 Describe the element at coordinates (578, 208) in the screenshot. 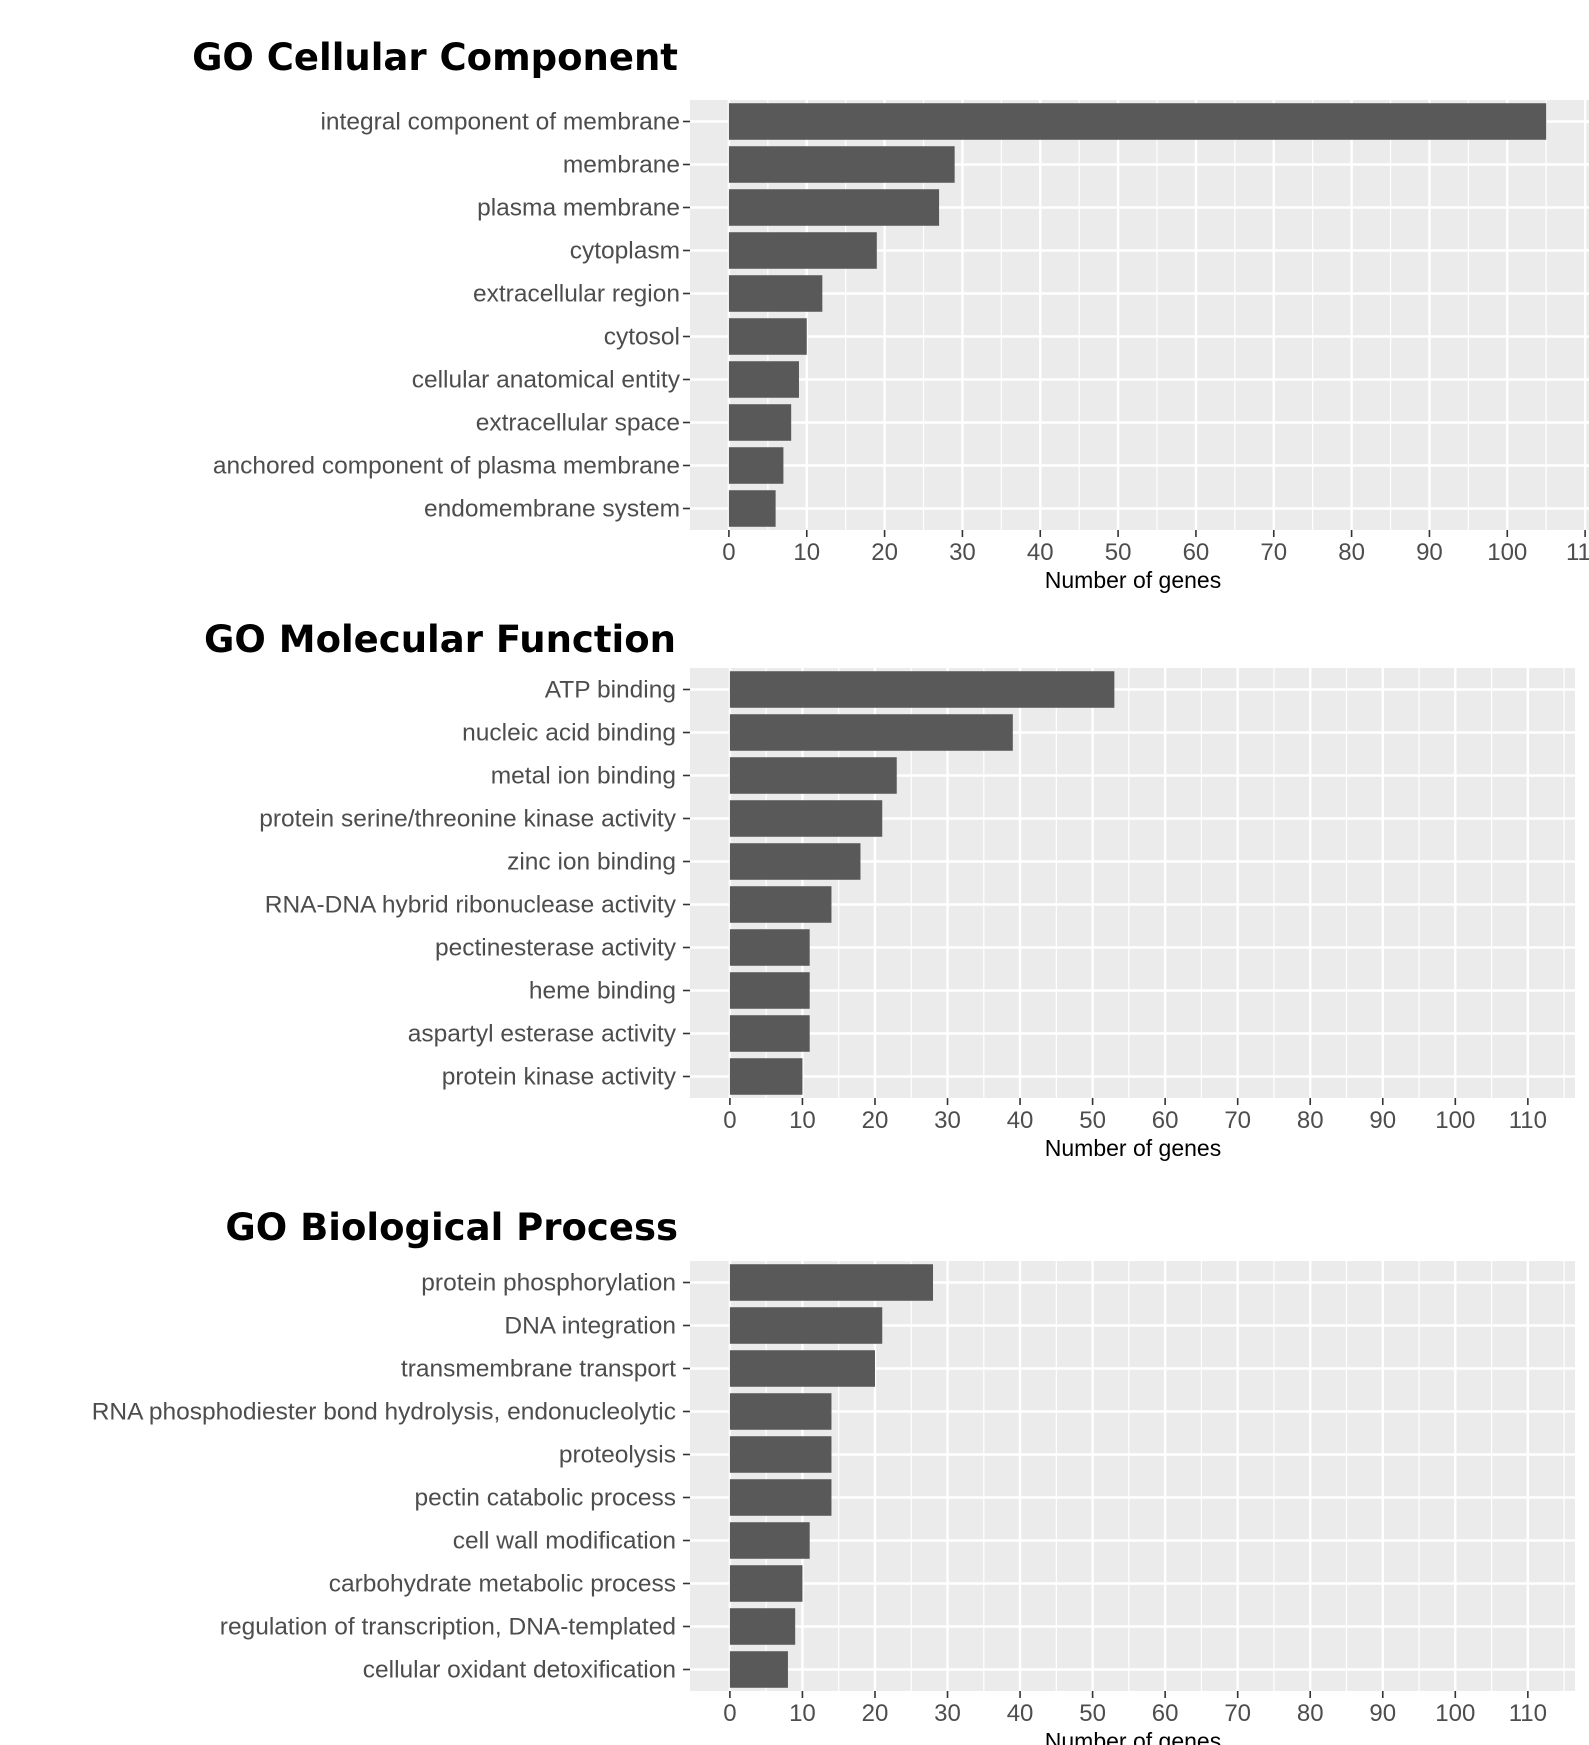

I see `category-label: plasma membrane` at that location.